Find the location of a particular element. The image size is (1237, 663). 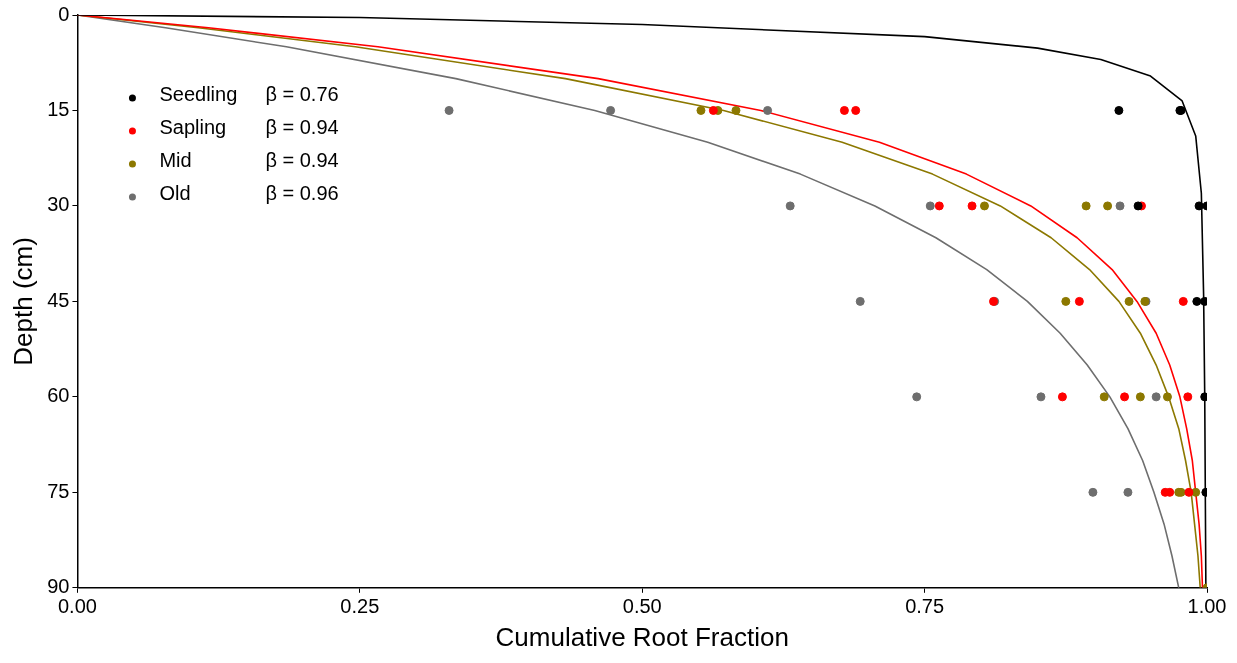

x-axis-title: Cumulative Root Fraction is located at coordinates (642, 636).